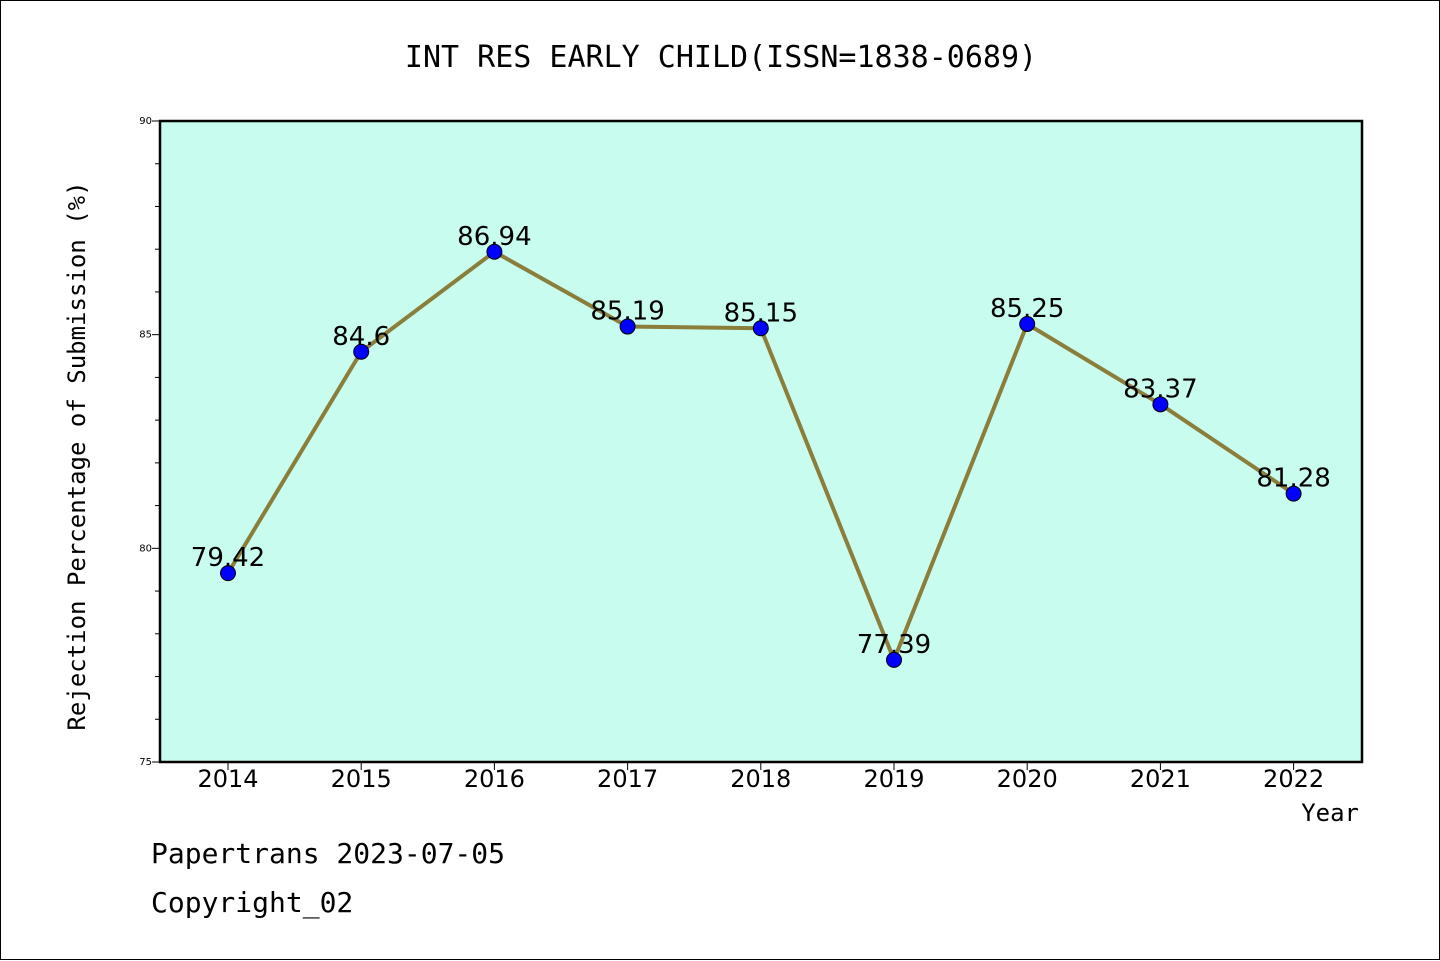 Image resolution: width=1440 pixels, height=961 pixels. What do you see at coordinates (228, 558) in the screenshot?
I see `data-label: 79.42` at bounding box center [228, 558].